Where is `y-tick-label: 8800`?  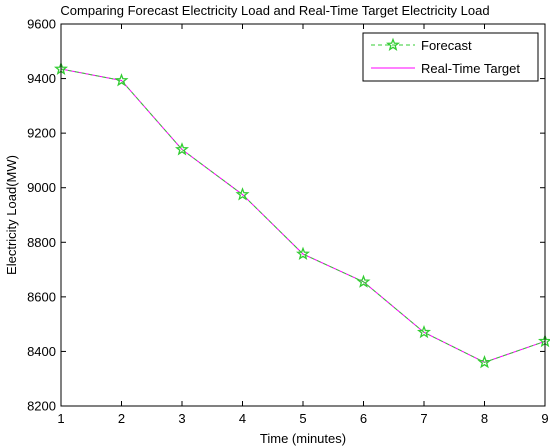
y-tick-label: 8800 is located at coordinates (41, 242).